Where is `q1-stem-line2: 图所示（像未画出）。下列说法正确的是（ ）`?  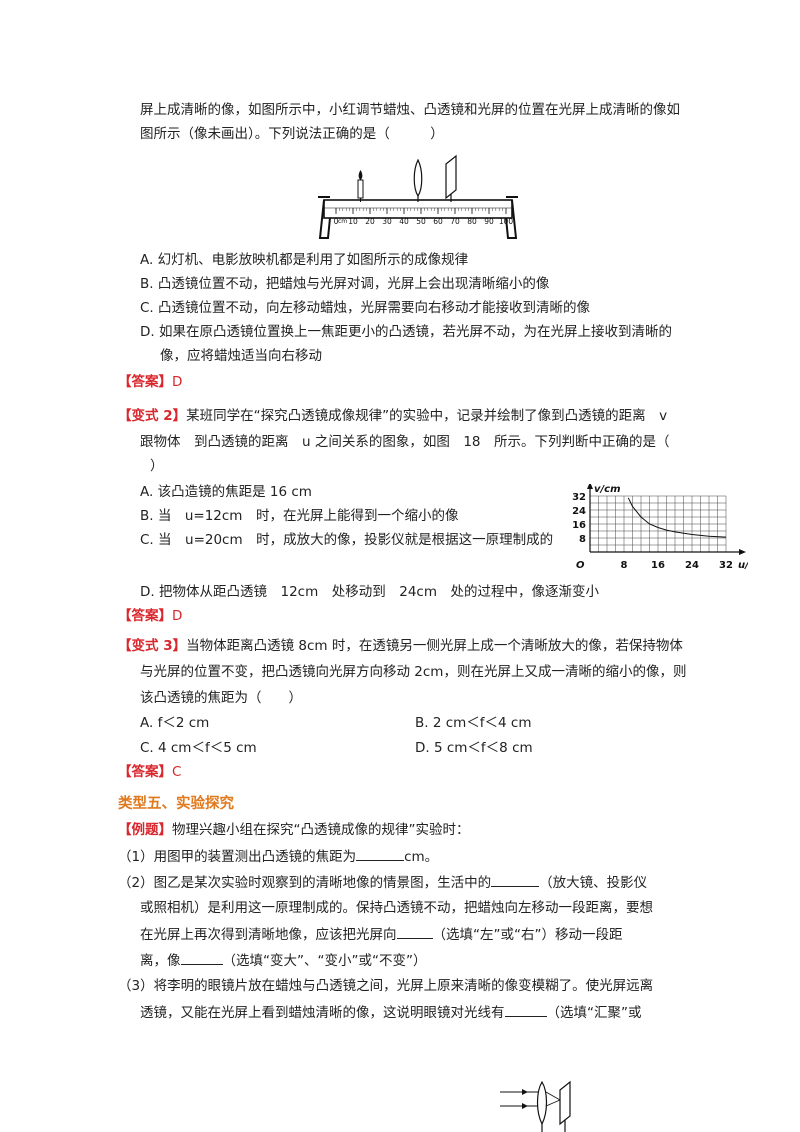 q1-stem-line2: 图所示（像未画出）。下列说法正确的是（ ） is located at coordinates (292, 134).